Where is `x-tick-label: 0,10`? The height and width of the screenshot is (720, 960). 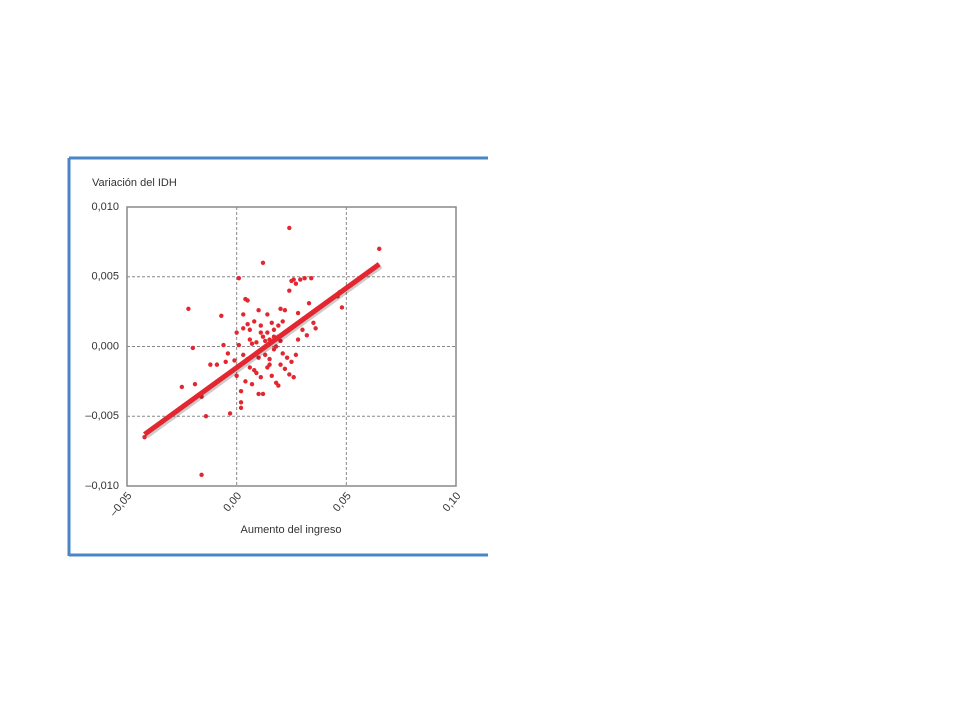 x-tick-label: 0,10 is located at coordinates (452, 502).